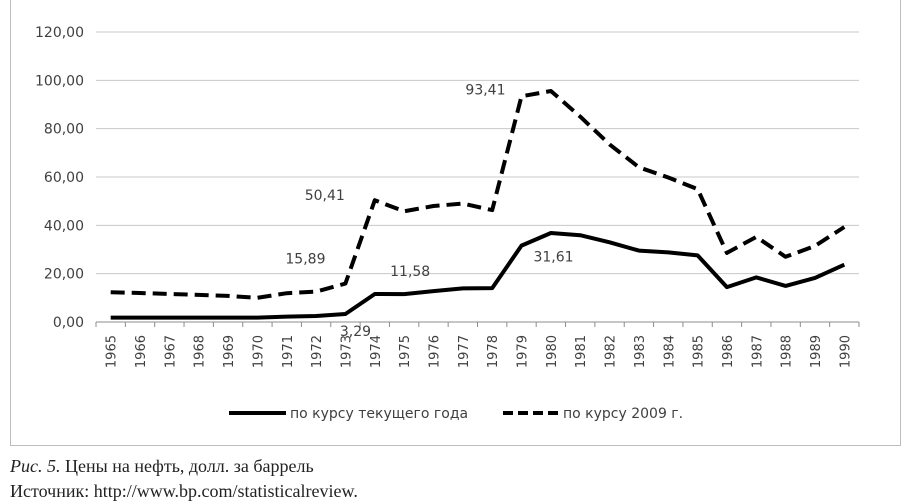  What do you see at coordinates (816, 351) in the screenshot?
I see `x-tick-label: 1989` at bounding box center [816, 351].